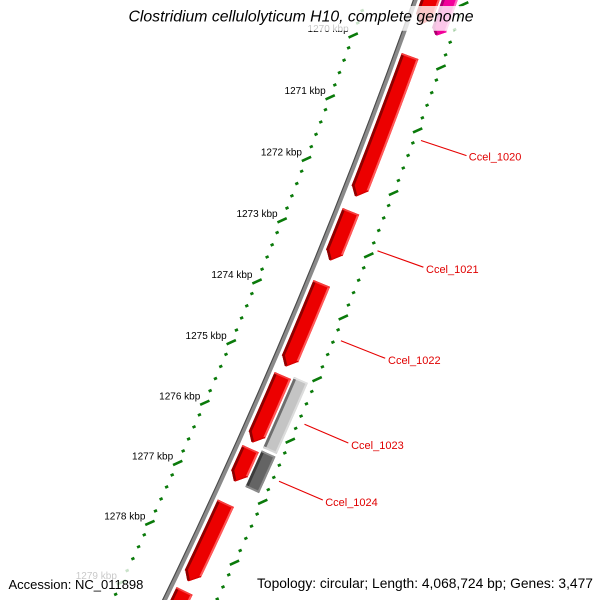  Describe the element at coordinates (76, 584) in the screenshot. I see `svg-text: Accession: NC_011898` at that location.